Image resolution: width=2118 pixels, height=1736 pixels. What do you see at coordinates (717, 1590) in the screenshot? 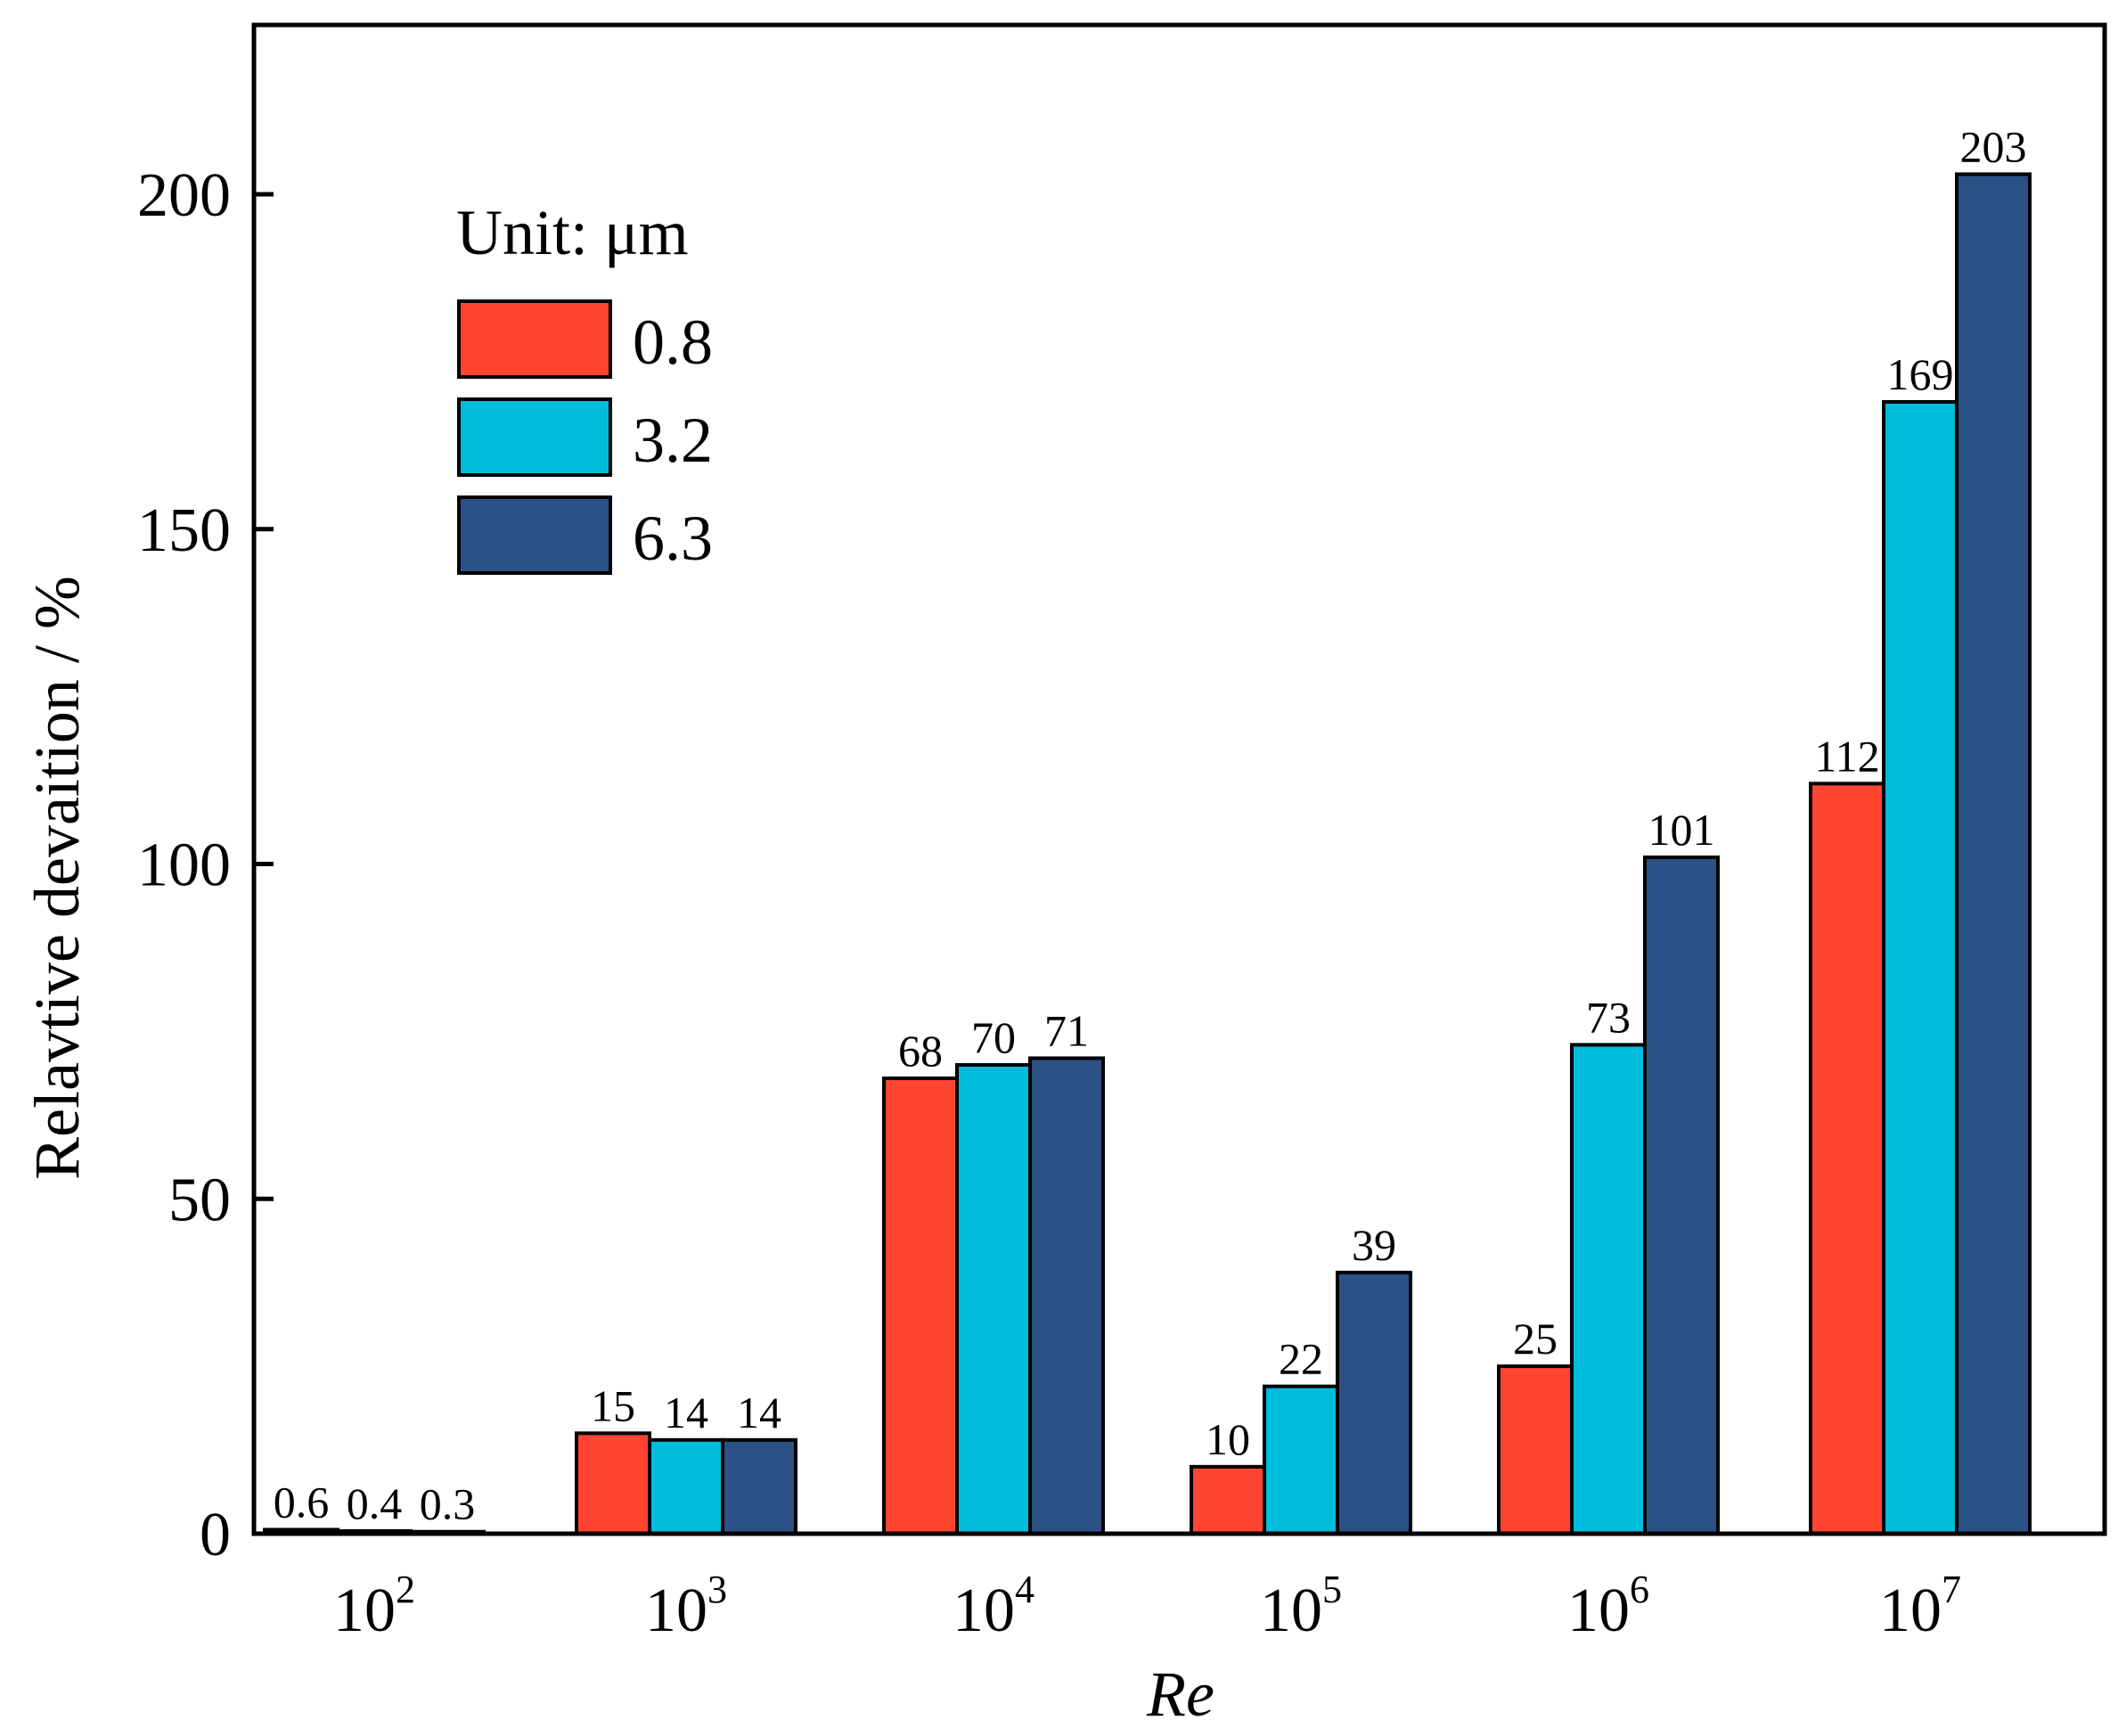
I see `x-tick-exponent: 3` at bounding box center [717, 1590].